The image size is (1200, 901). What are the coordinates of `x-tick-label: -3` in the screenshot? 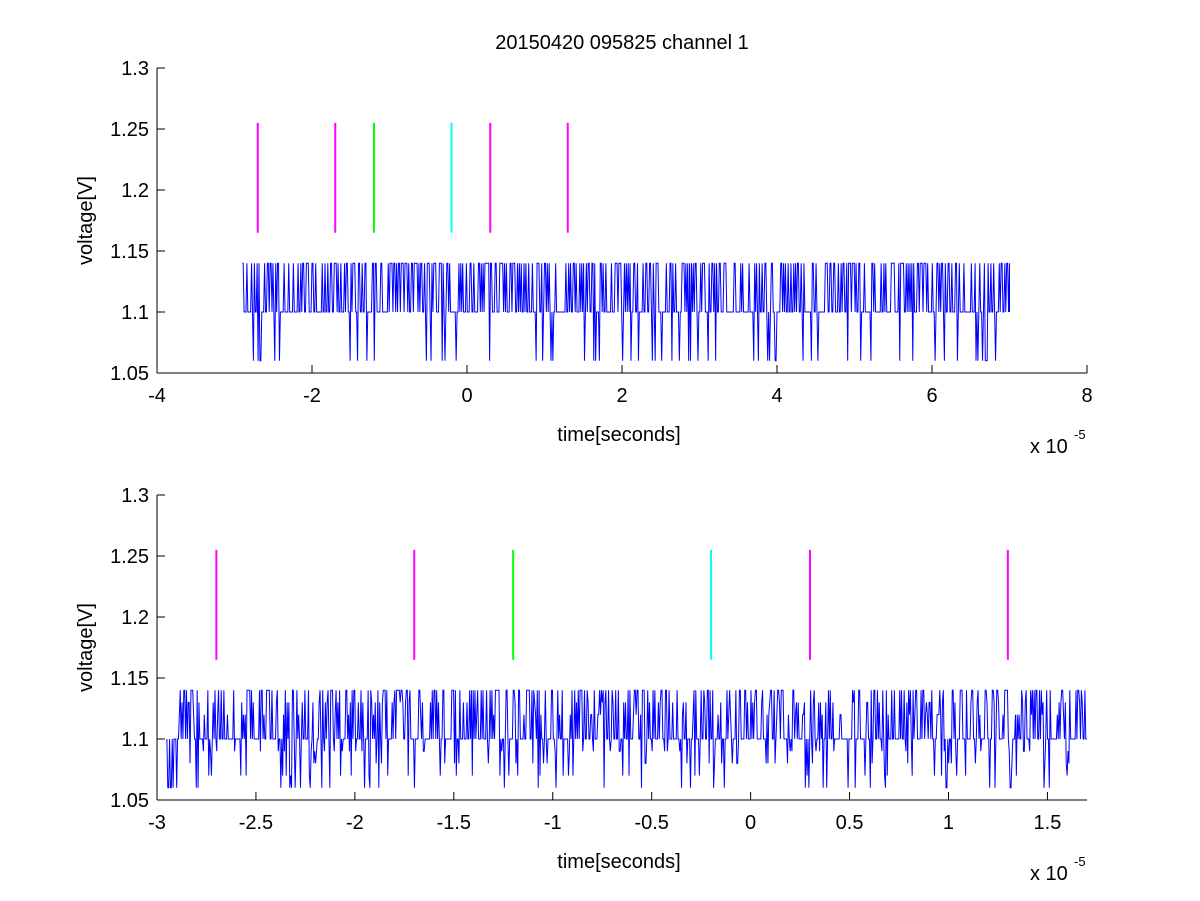 It's located at (157, 823).